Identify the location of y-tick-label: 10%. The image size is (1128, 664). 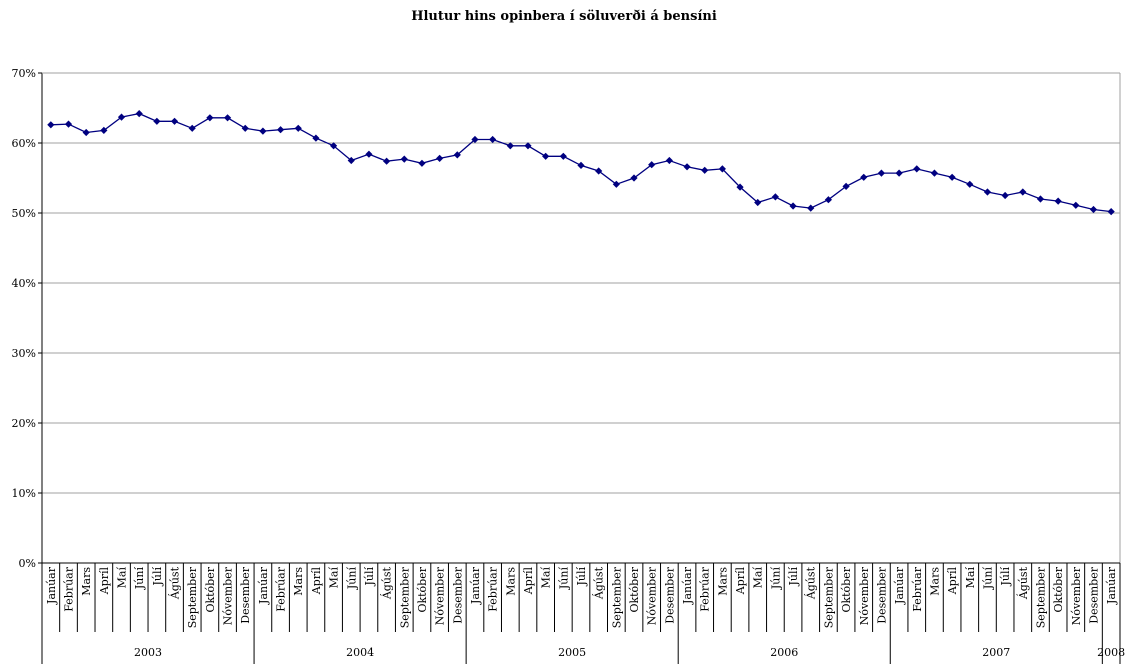
(24, 493).